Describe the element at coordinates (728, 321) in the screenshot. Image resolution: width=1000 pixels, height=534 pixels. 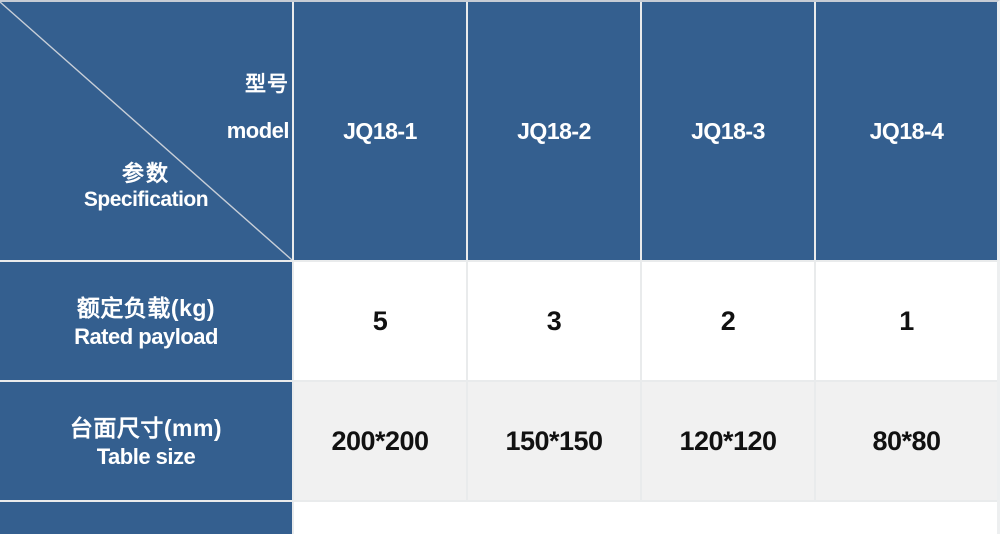
I see `value-rated-payload-jq18-3: 2` at that location.